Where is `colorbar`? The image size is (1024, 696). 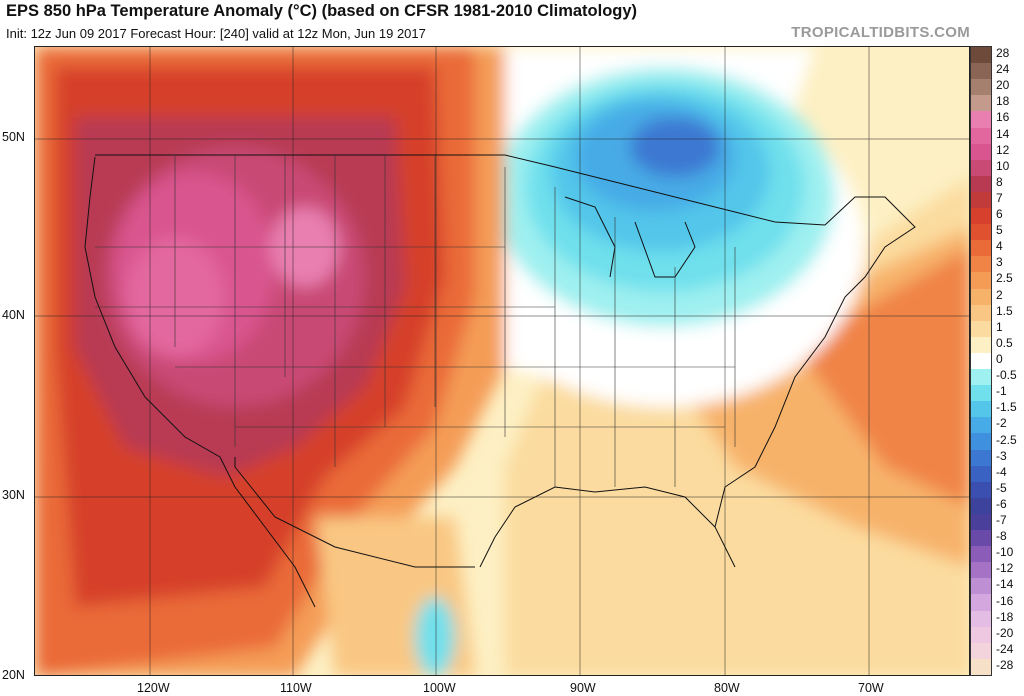 colorbar is located at coordinates (981, 361).